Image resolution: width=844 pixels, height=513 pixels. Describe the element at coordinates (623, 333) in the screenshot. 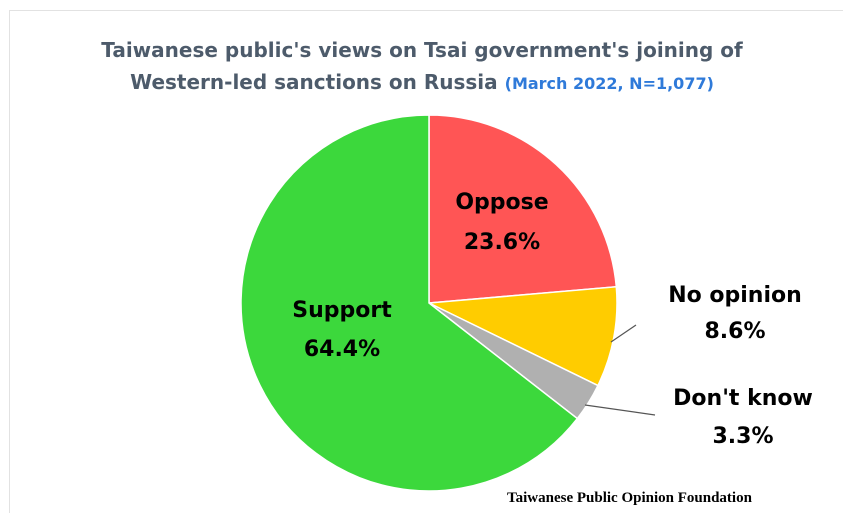

I see `leader-line-no-opinion` at that location.